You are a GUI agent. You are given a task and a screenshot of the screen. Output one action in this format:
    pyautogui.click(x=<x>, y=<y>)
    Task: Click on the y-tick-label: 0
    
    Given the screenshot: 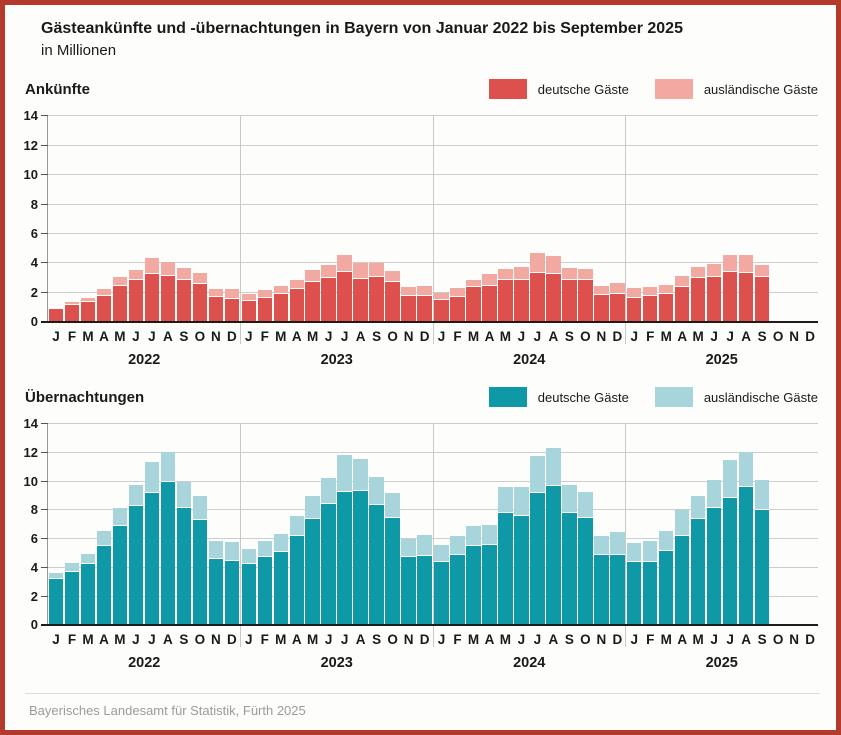 What is the action you would take?
    pyautogui.click(x=34, y=322)
    